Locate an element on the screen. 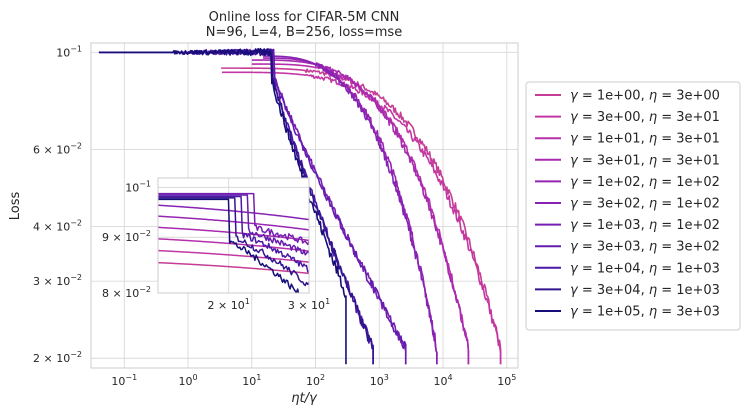  y-tick-label: 4 × 10⁻² is located at coordinates (57, 225).